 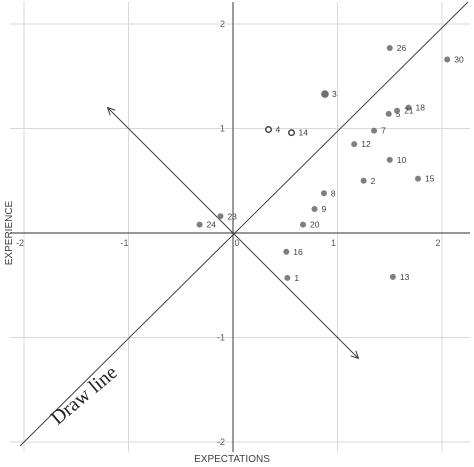 What do you see at coordinates (304, 133) in the screenshot?
I see `data-label-14: 14` at bounding box center [304, 133].